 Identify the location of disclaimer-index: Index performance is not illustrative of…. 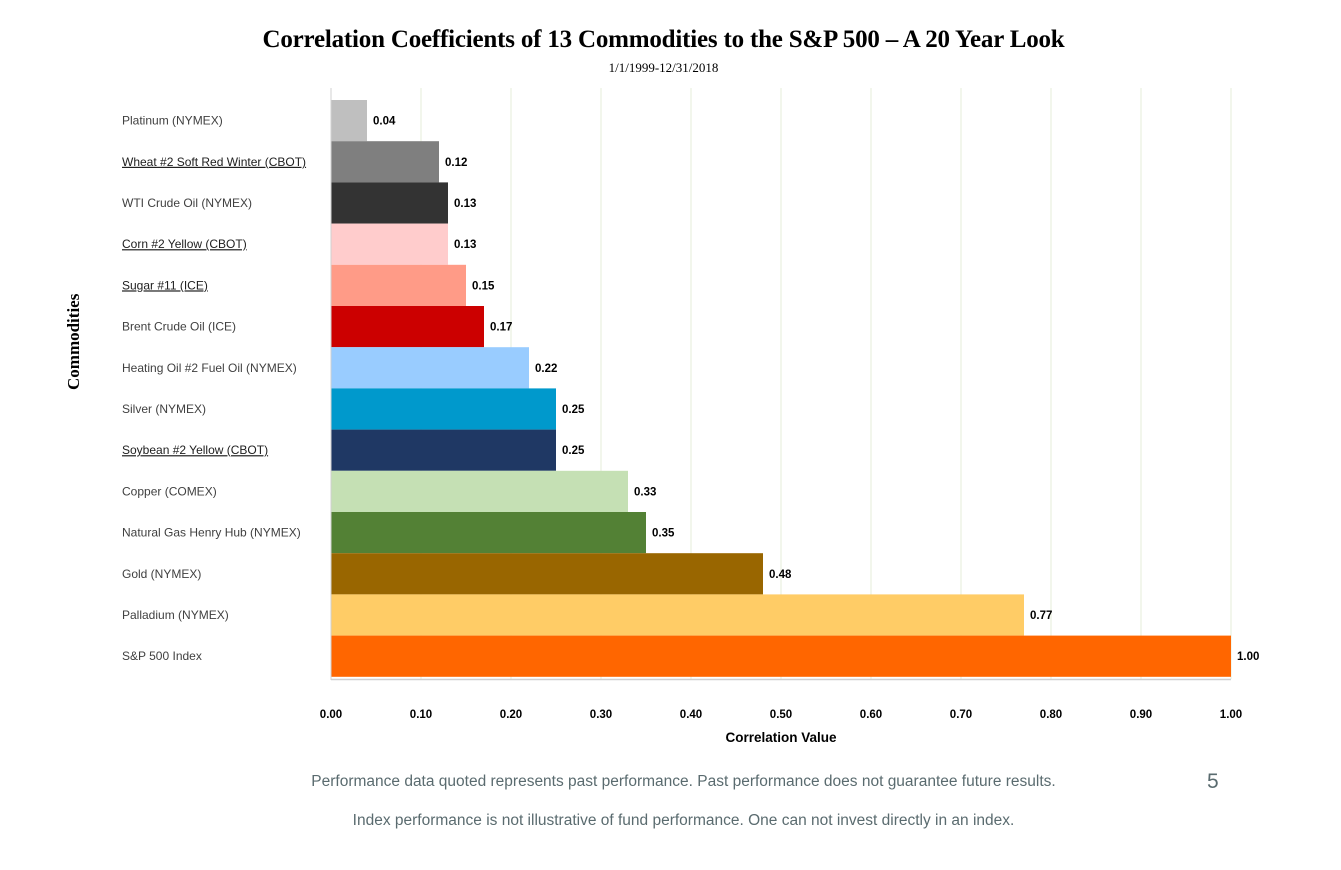
(683, 820).